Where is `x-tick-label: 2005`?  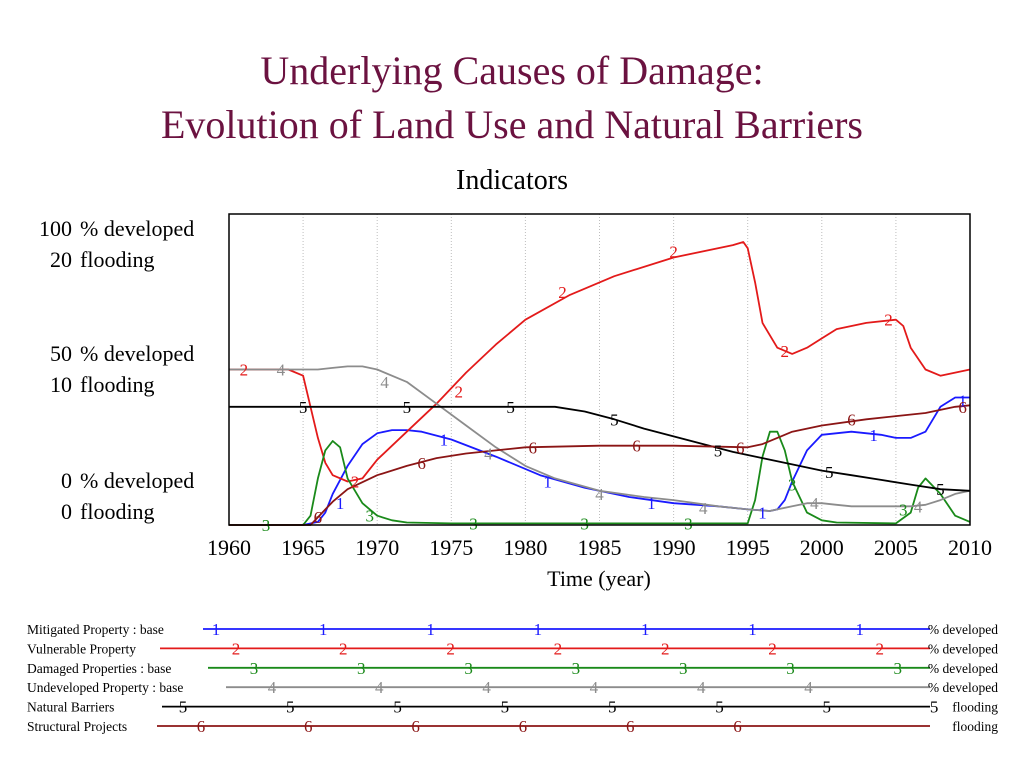
x-tick-label: 2005 is located at coordinates (896, 547).